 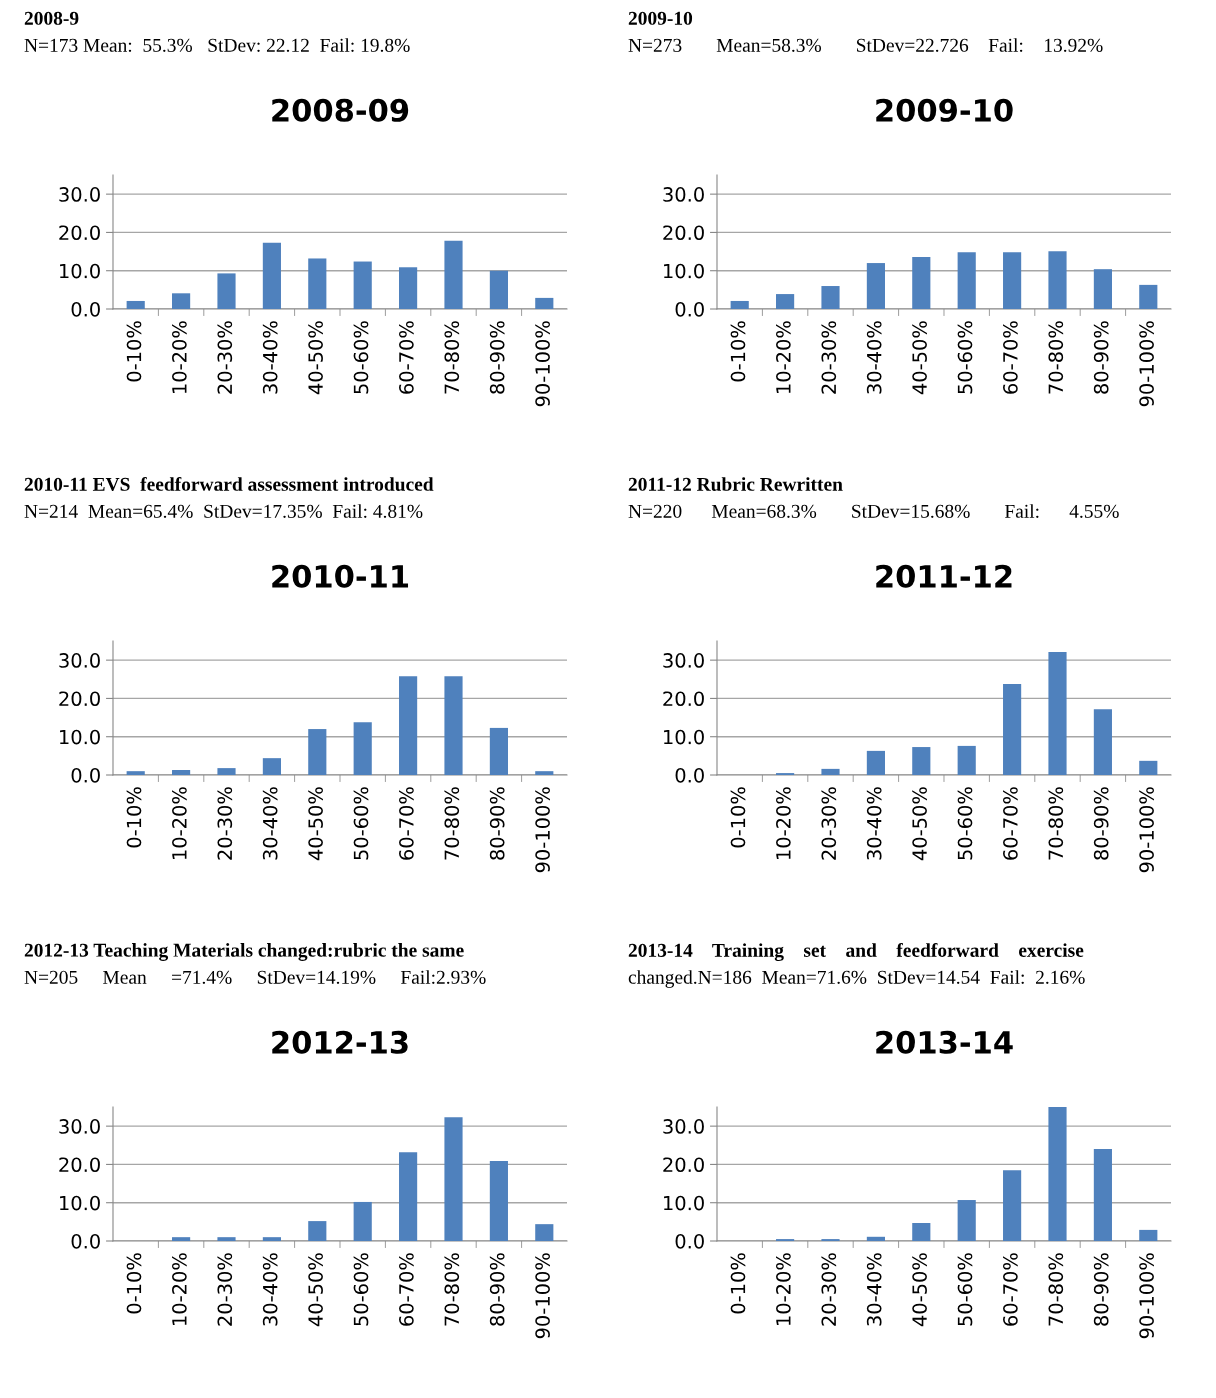 I want to click on chart-title: 2012-13, so click(x=340, y=1042).